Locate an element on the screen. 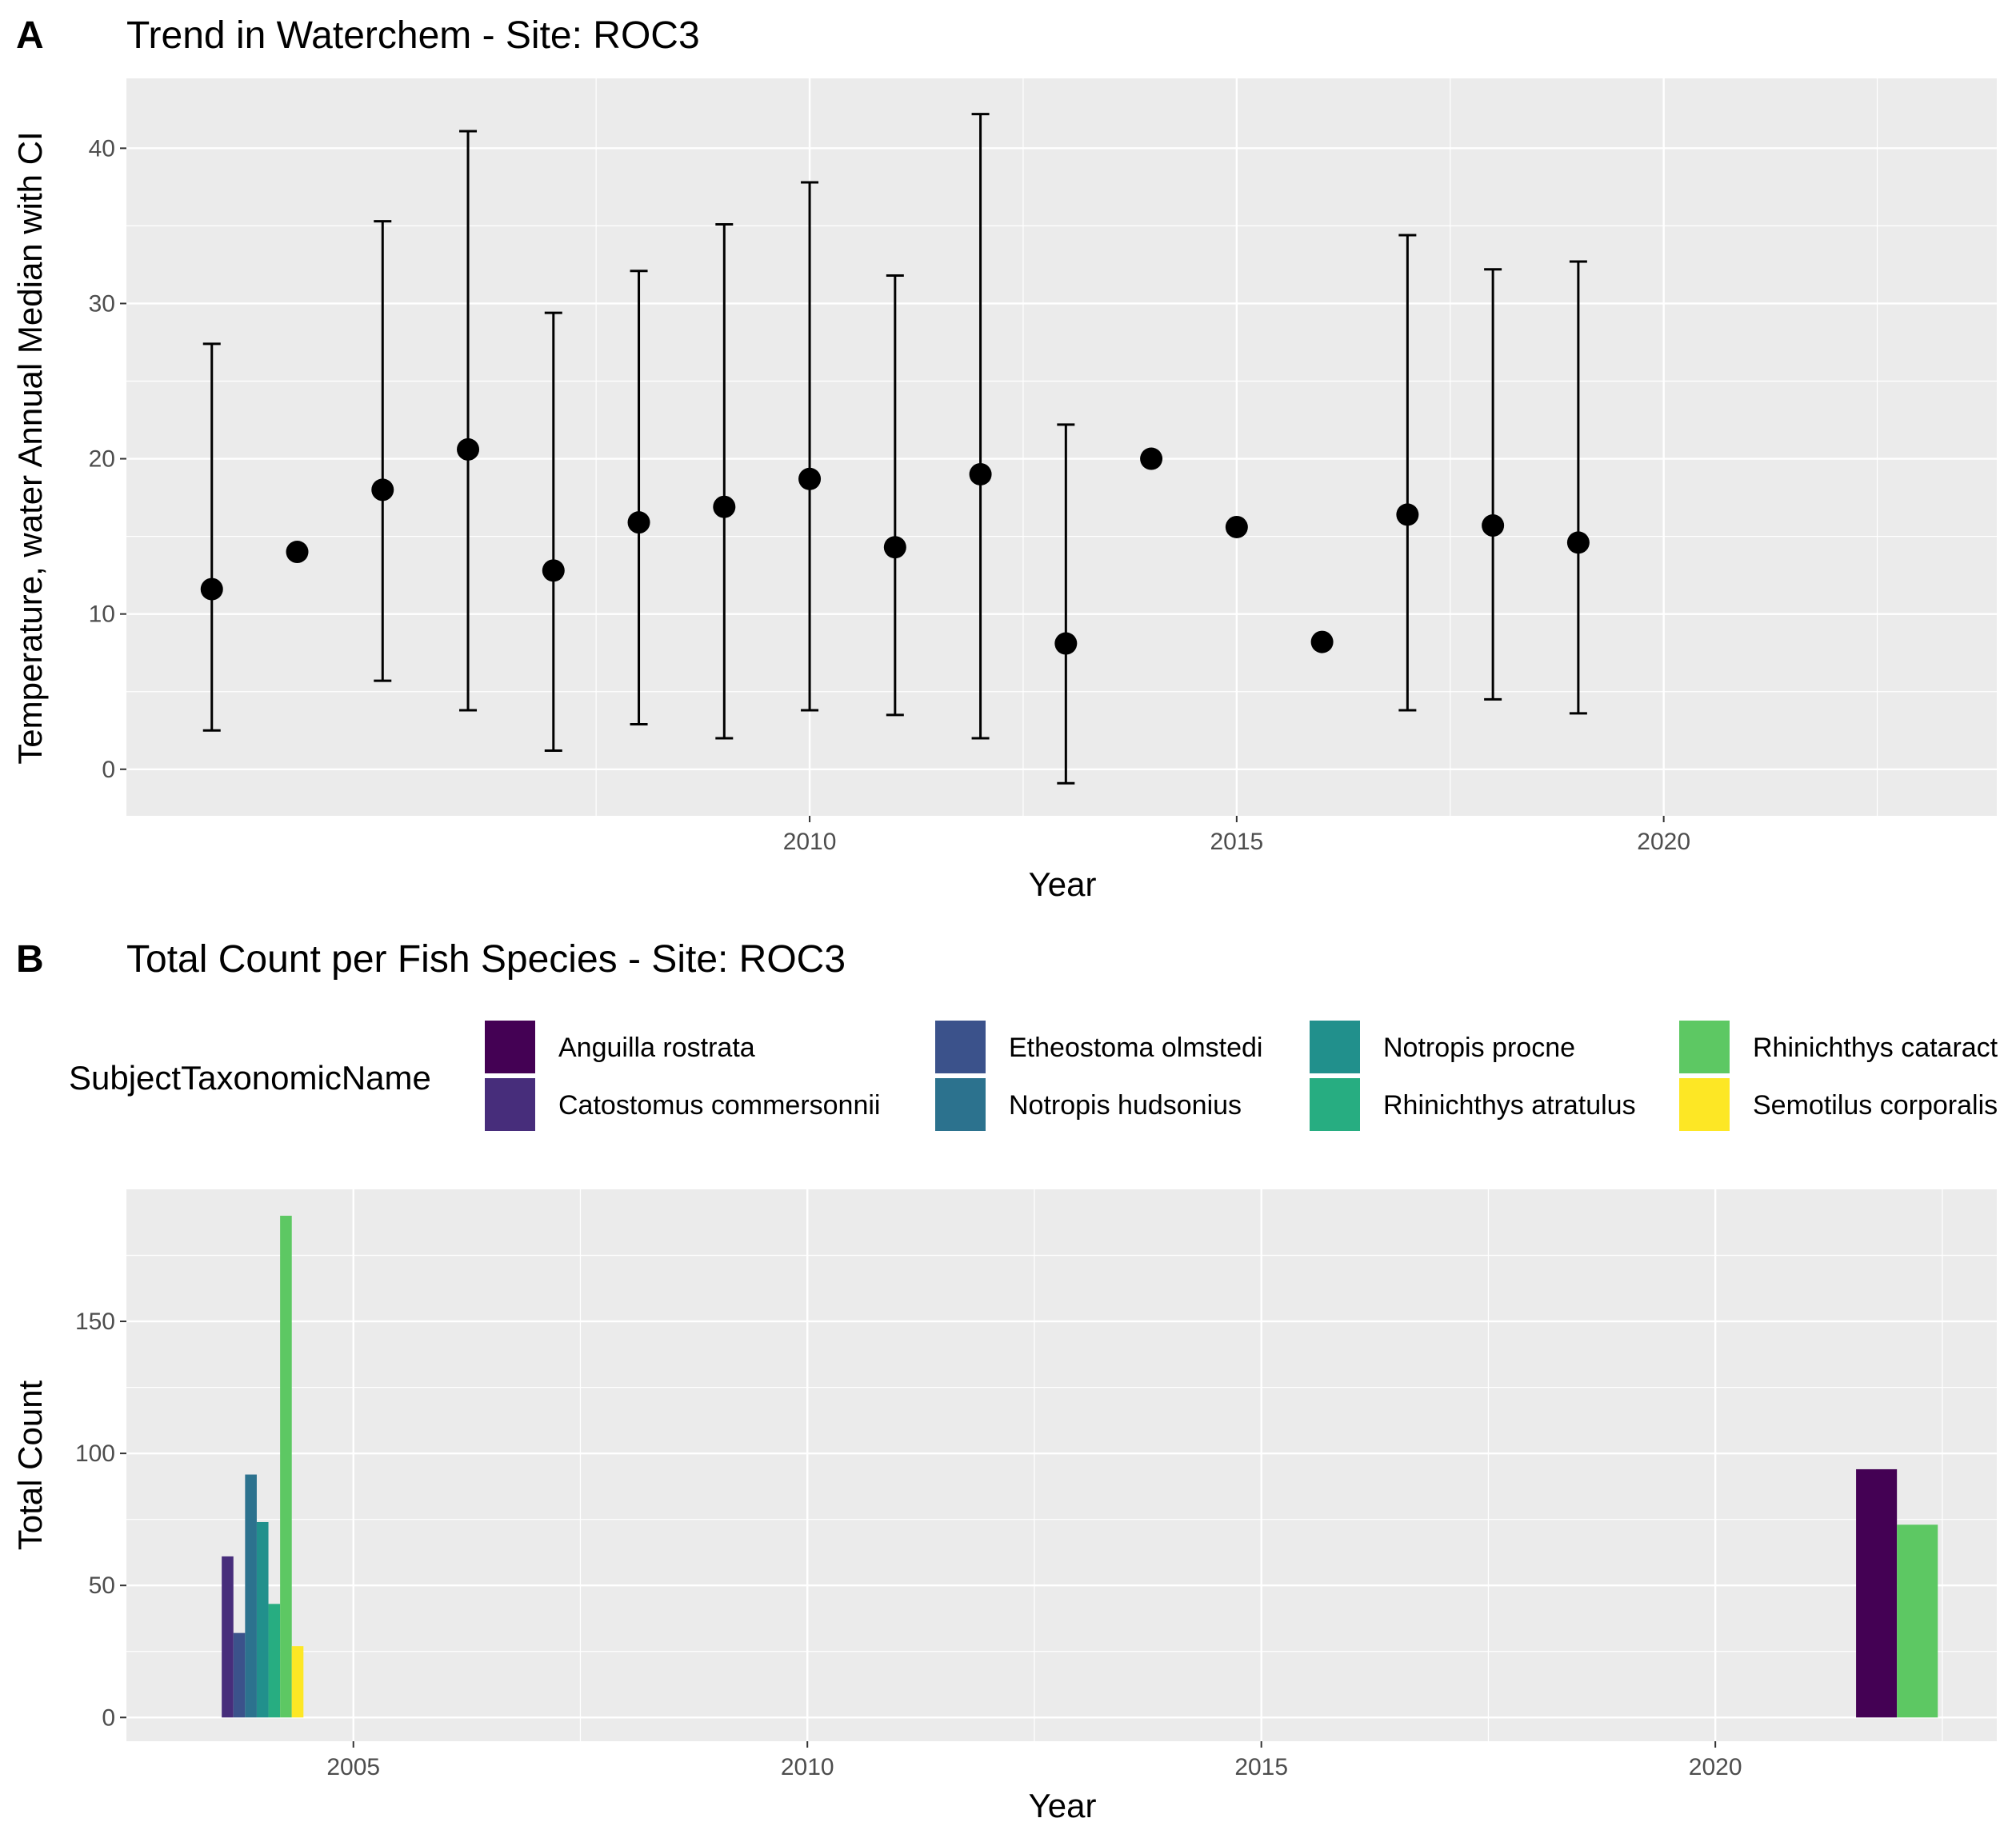  y-tick-label: 40 is located at coordinates (102, 148).